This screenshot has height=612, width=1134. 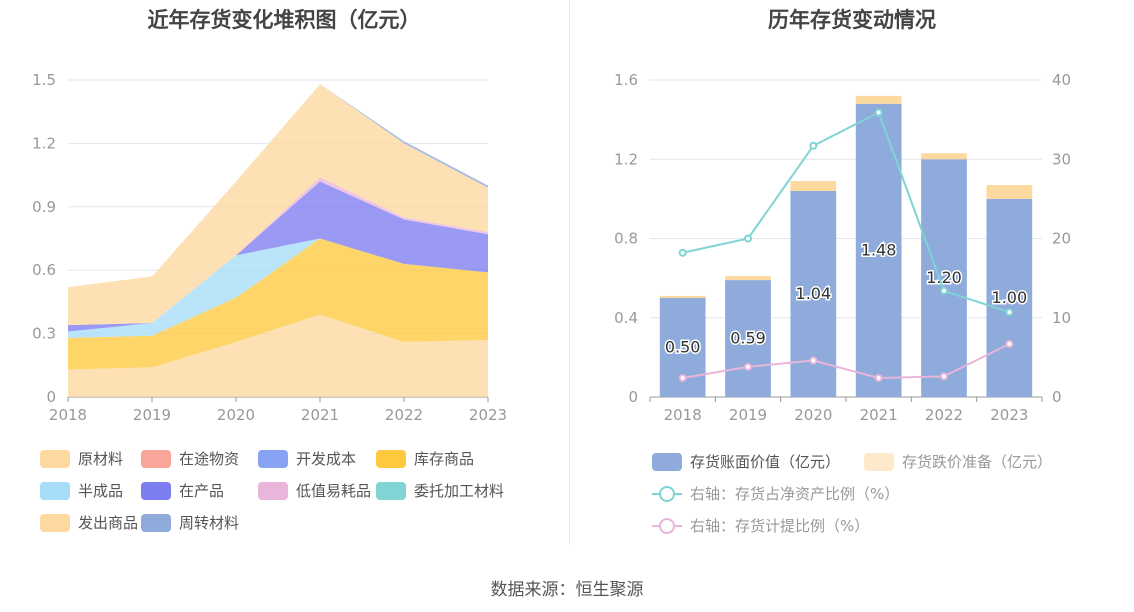 What do you see at coordinates (44, 334) in the screenshot?
I see `y-tick-label: 0.3` at bounding box center [44, 334].